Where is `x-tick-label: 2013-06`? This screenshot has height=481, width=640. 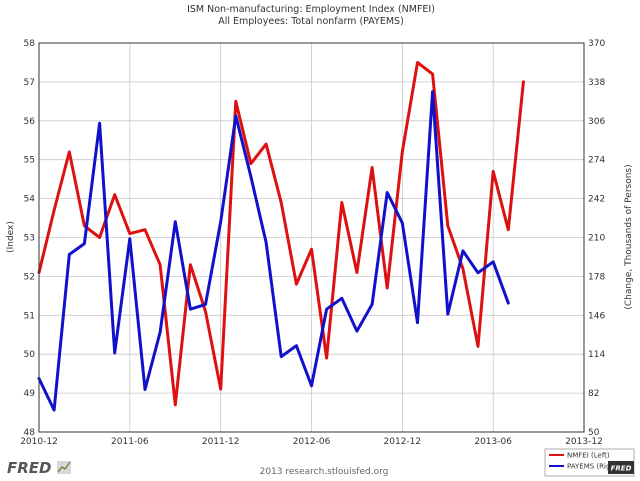 x-tick-label: 2013-06 is located at coordinates (493, 442).